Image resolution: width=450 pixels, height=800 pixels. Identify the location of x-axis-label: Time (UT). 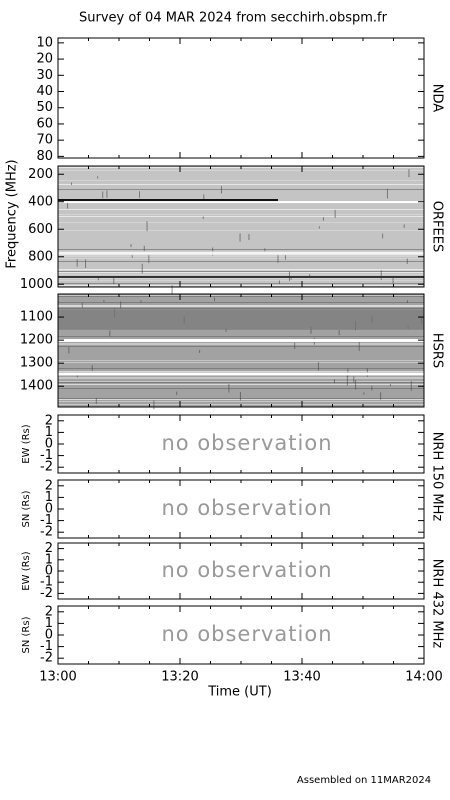
(239, 692).